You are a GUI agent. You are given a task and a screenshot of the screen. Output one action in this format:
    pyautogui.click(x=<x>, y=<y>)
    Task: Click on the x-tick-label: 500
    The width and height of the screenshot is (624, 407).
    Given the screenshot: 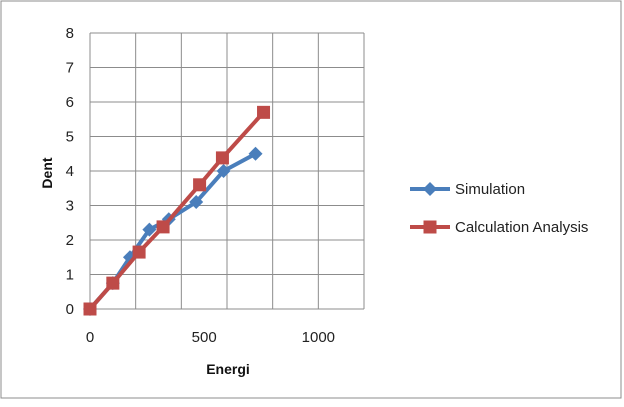 What is the action you would take?
    pyautogui.click(x=204, y=337)
    